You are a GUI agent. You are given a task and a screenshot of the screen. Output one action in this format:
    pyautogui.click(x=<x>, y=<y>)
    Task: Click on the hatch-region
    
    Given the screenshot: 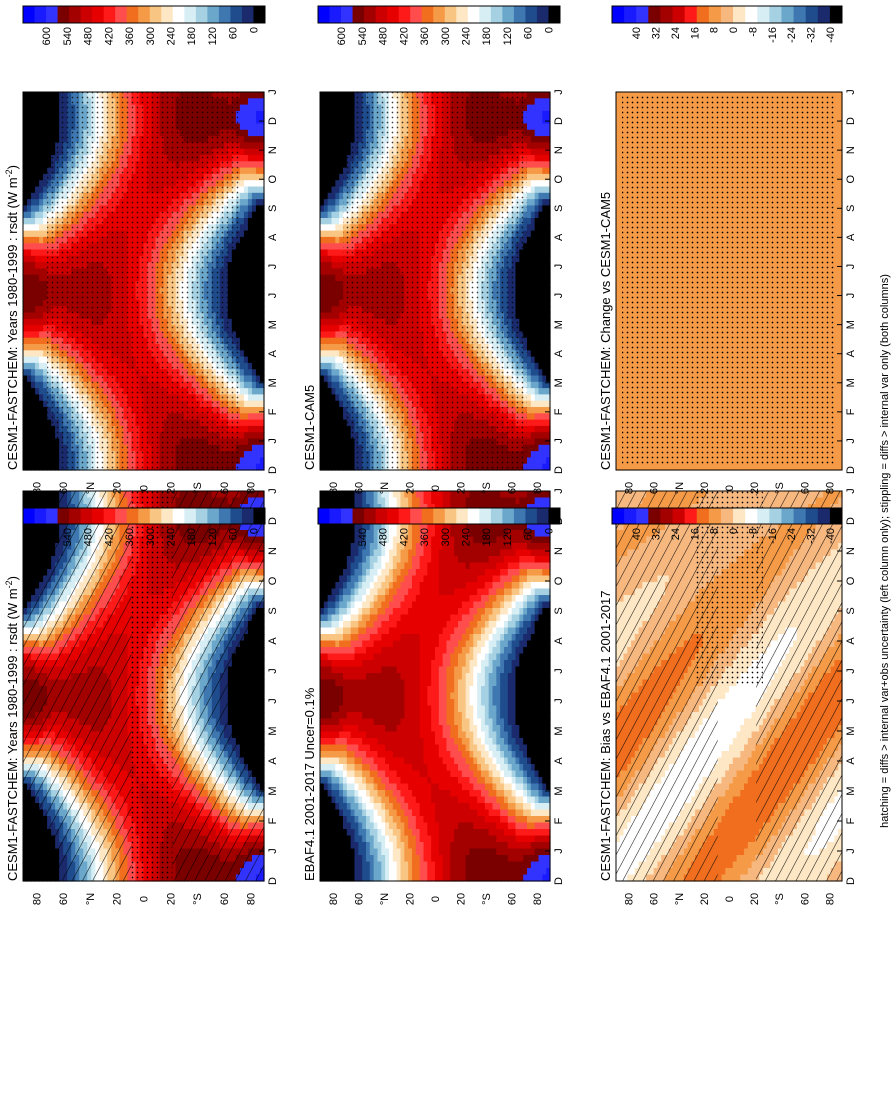 What is the action you would take?
    pyautogui.click(x=77, y=686)
    